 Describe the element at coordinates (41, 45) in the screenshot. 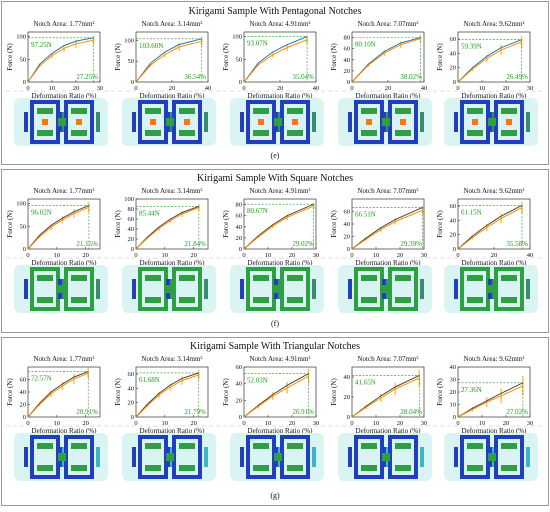

I see `peak-force-label: 97.25N` at that location.